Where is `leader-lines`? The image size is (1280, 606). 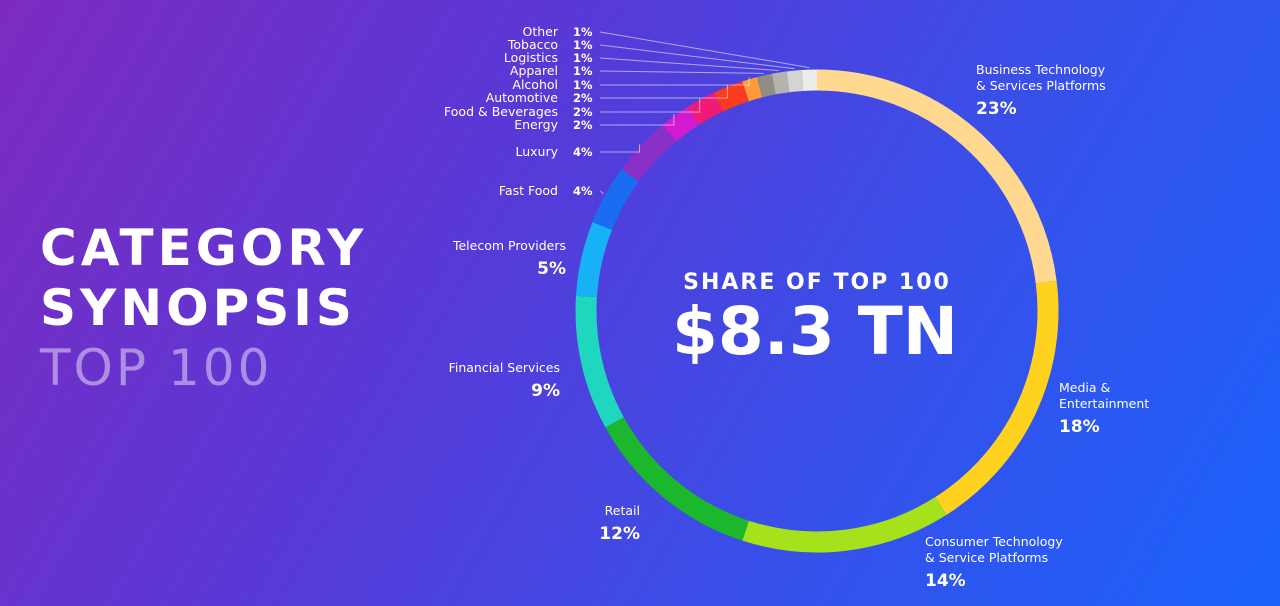 leader-lines is located at coordinates (704, 113).